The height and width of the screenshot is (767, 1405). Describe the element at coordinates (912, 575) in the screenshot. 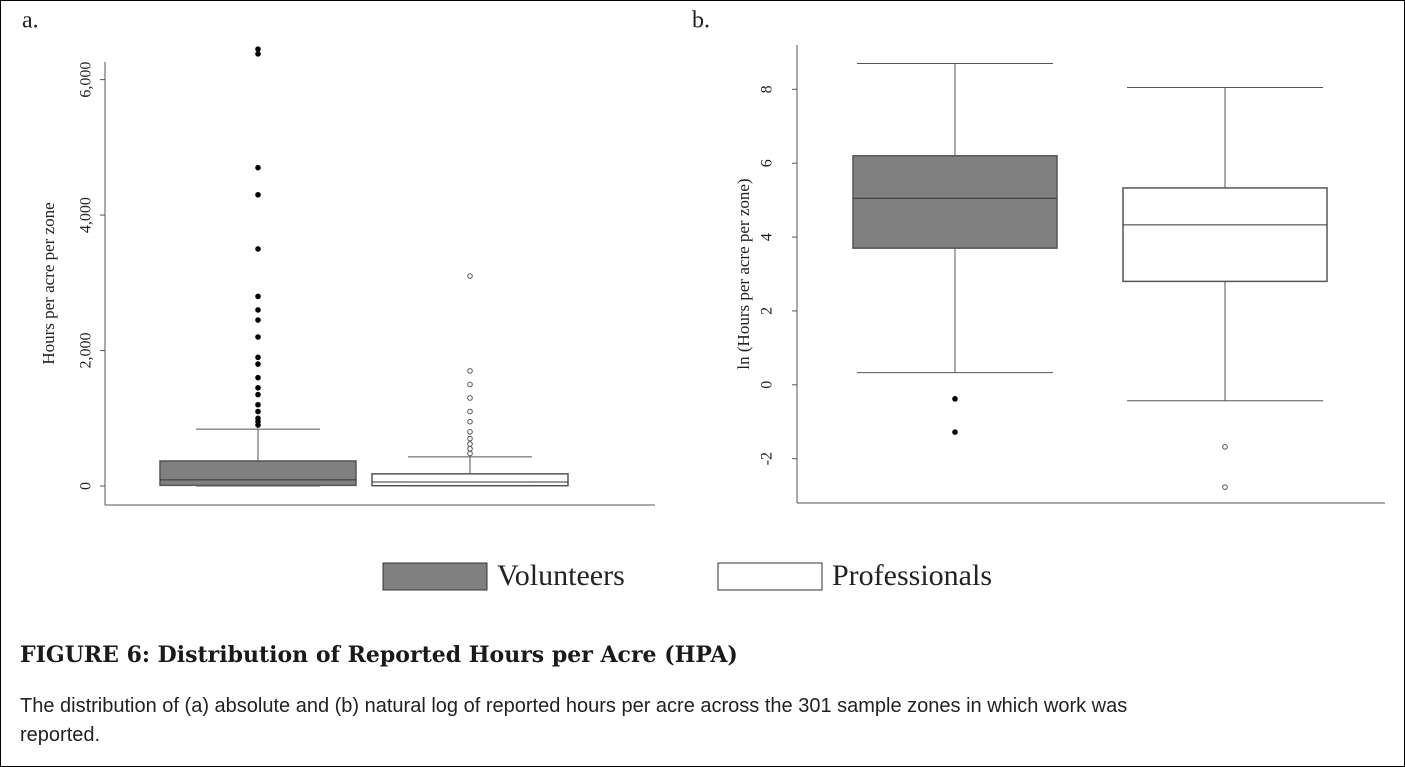

I see `legend-label: Professionals` at that location.